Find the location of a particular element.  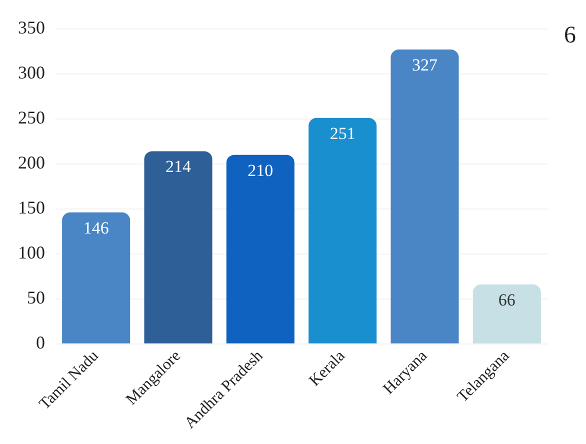

y-tick-label: 150 is located at coordinates (31, 208).